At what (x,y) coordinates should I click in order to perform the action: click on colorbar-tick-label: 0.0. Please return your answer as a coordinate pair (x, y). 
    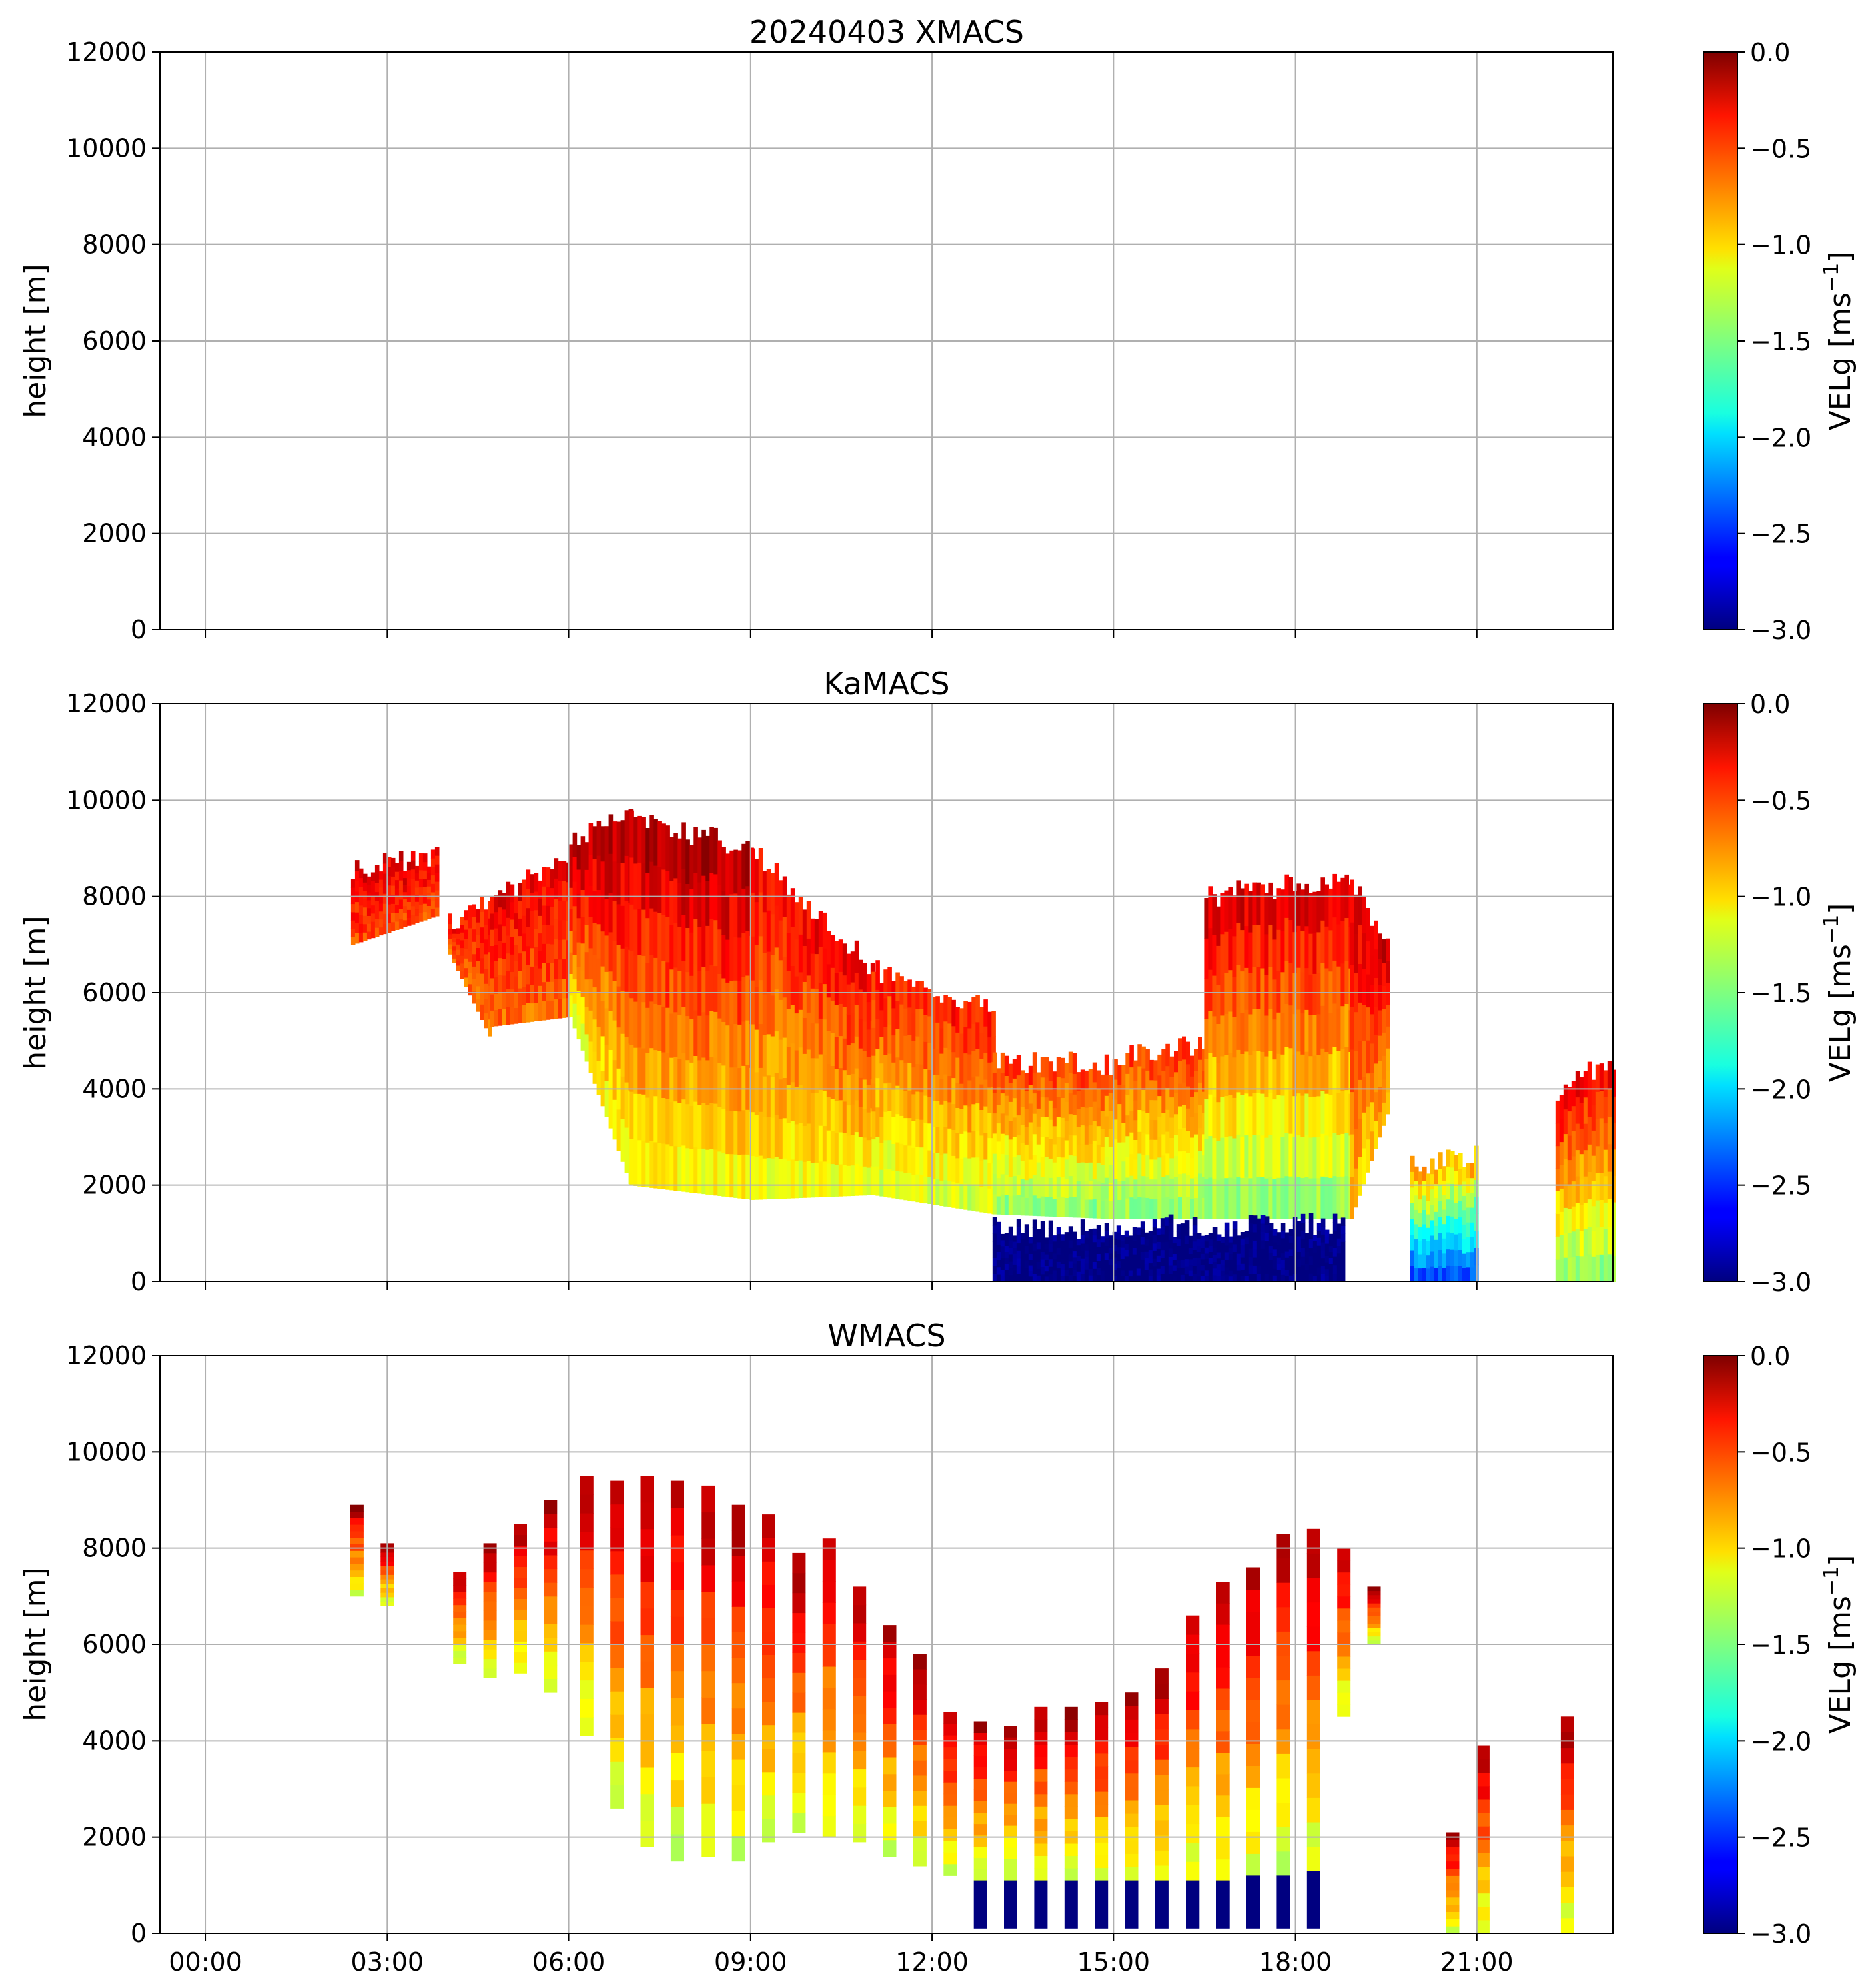
    Looking at the image, I should click on (1770, 1356).